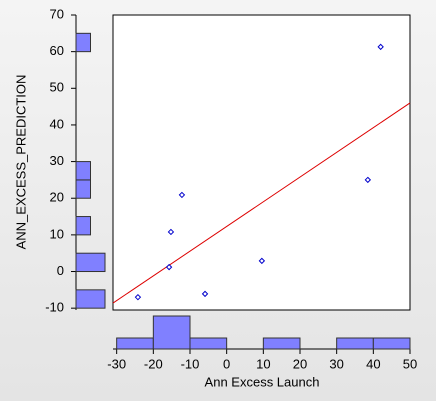  I want to click on y-tick-label: 70, so click(57, 13).